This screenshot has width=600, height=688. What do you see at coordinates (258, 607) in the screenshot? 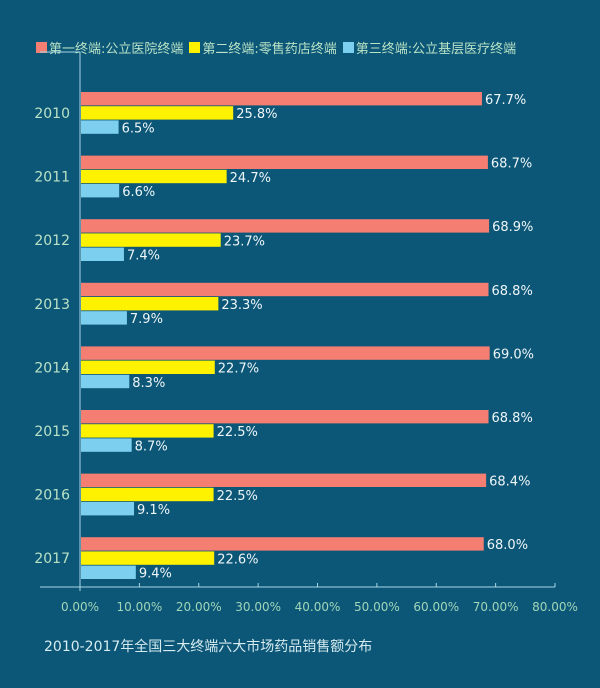
I see `x-tick-label: 30.00%` at bounding box center [258, 607].